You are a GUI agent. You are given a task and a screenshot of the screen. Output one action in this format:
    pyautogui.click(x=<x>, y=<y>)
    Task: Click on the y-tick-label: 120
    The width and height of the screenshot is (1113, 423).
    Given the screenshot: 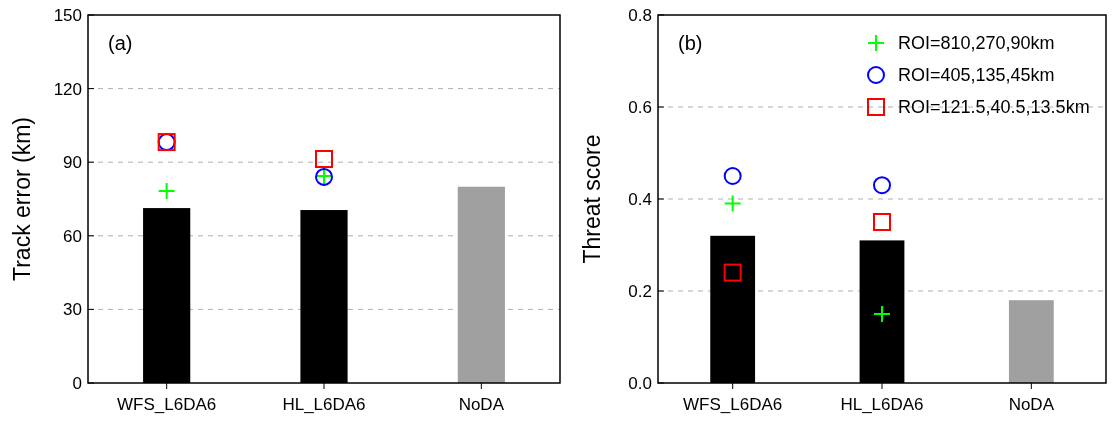 What is the action you would take?
    pyautogui.click(x=67, y=89)
    